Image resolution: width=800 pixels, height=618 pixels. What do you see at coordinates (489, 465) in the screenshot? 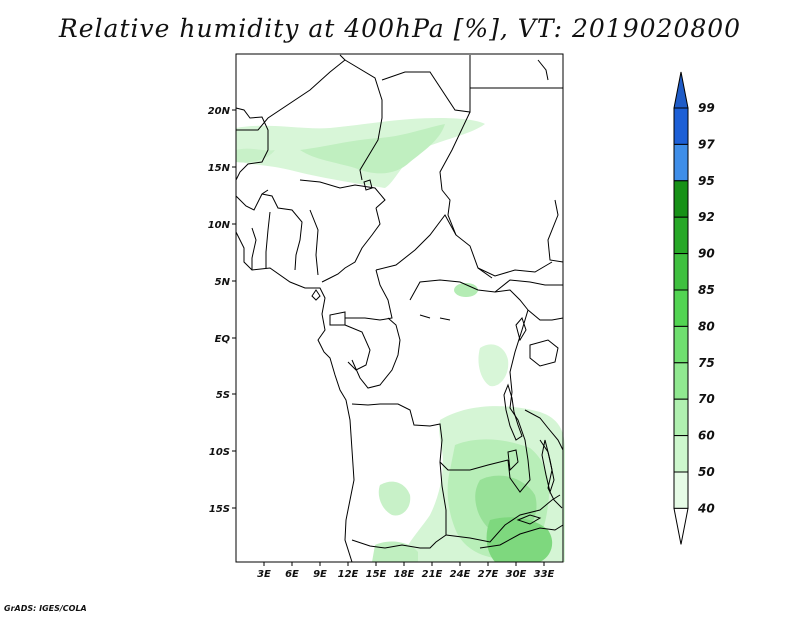
I see `border-zambia-drc` at bounding box center [489, 465].